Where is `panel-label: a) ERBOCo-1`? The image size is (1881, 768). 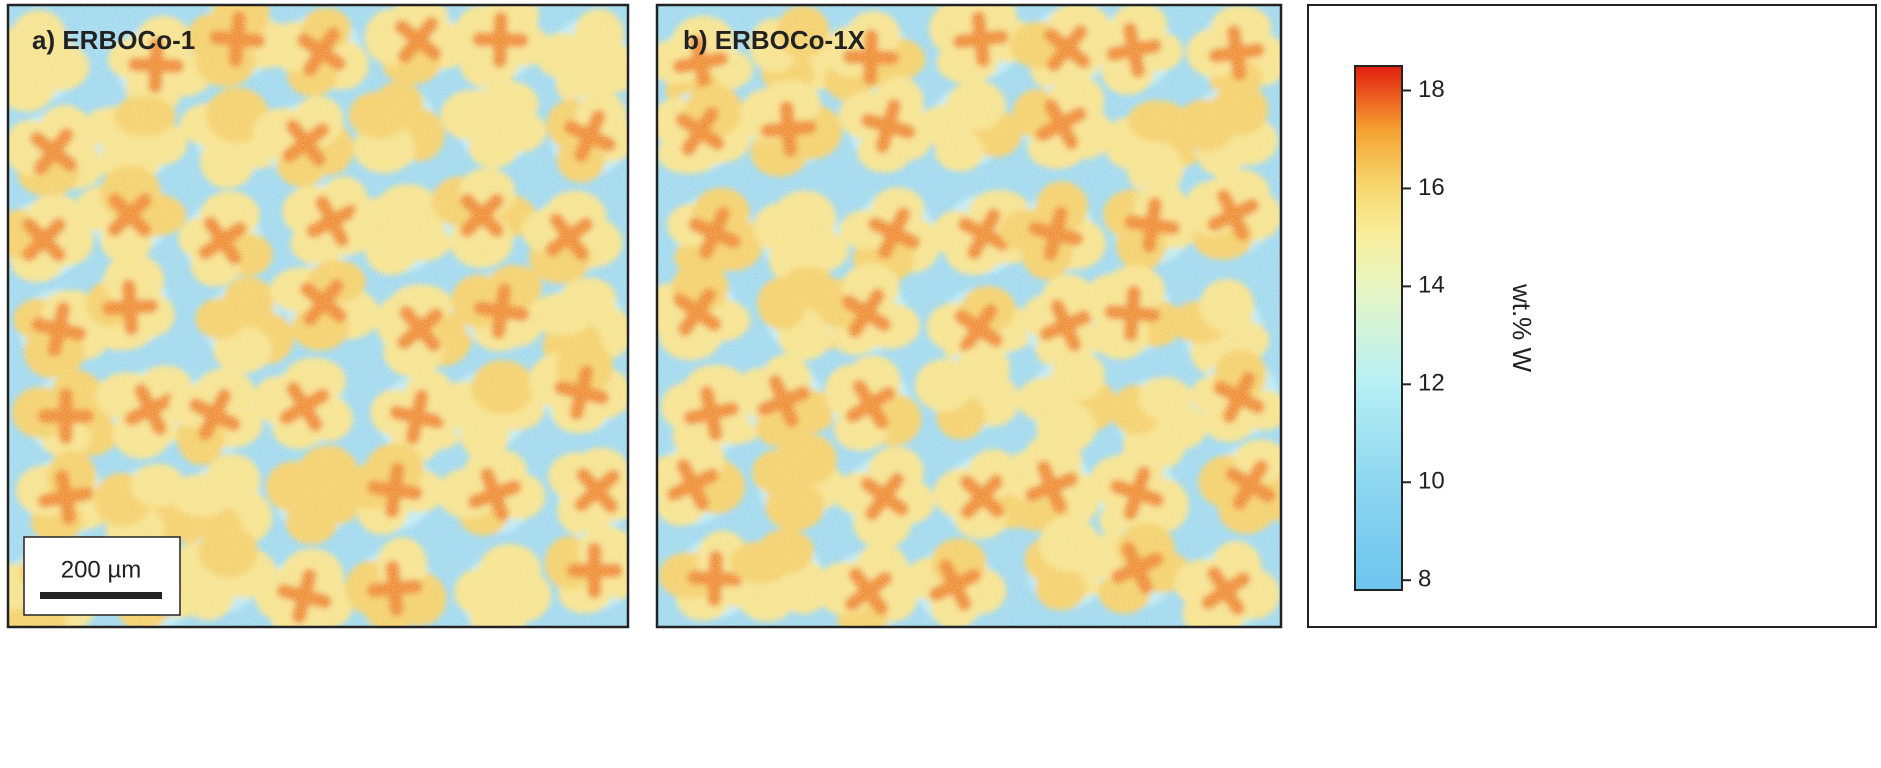
panel-label: a) ERBOCo-1 is located at coordinates (113, 40).